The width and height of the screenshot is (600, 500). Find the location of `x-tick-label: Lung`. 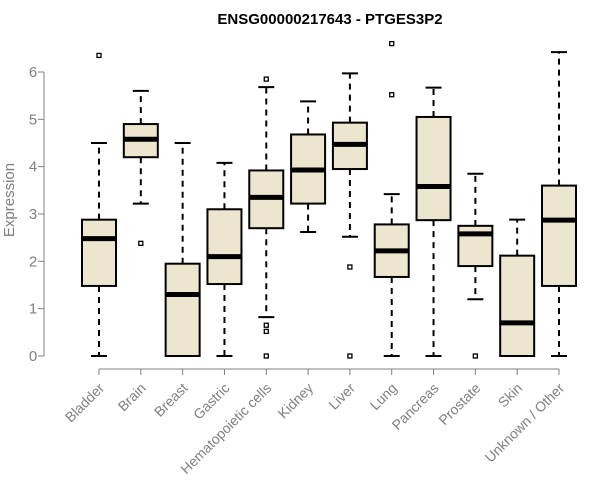

x-tick-label: Lung is located at coordinates (383, 396).